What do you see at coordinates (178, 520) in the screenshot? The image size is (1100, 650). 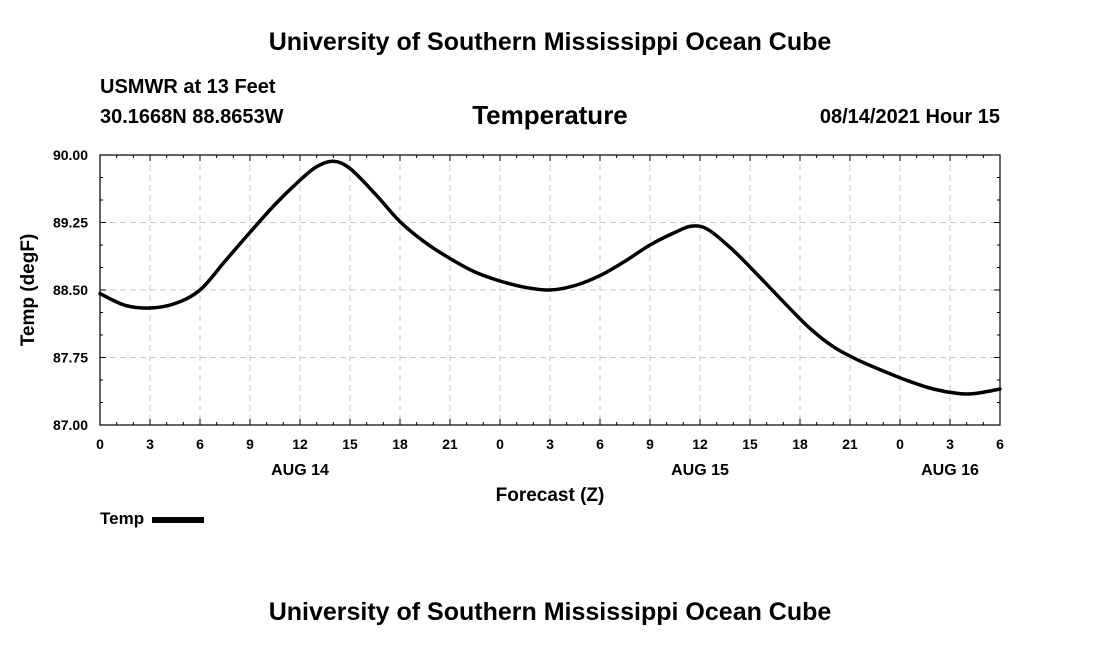 I see `legend-line-swatch` at bounding box center [178, 520].